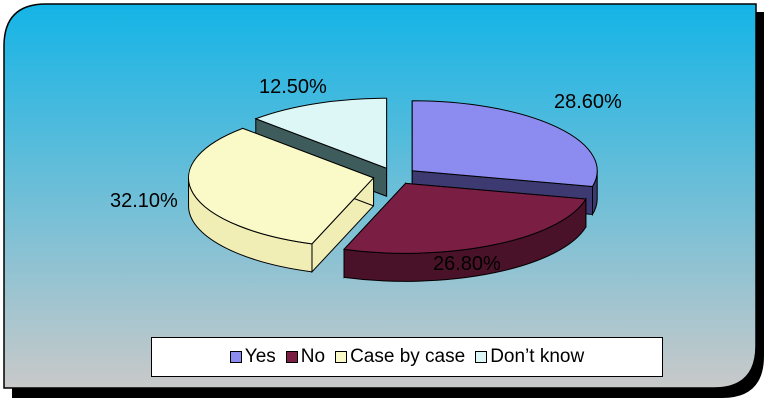 This screenshot has width=770, height=398. I want to click on legend-item-case-by-case: Case by case, so click(400, 357).